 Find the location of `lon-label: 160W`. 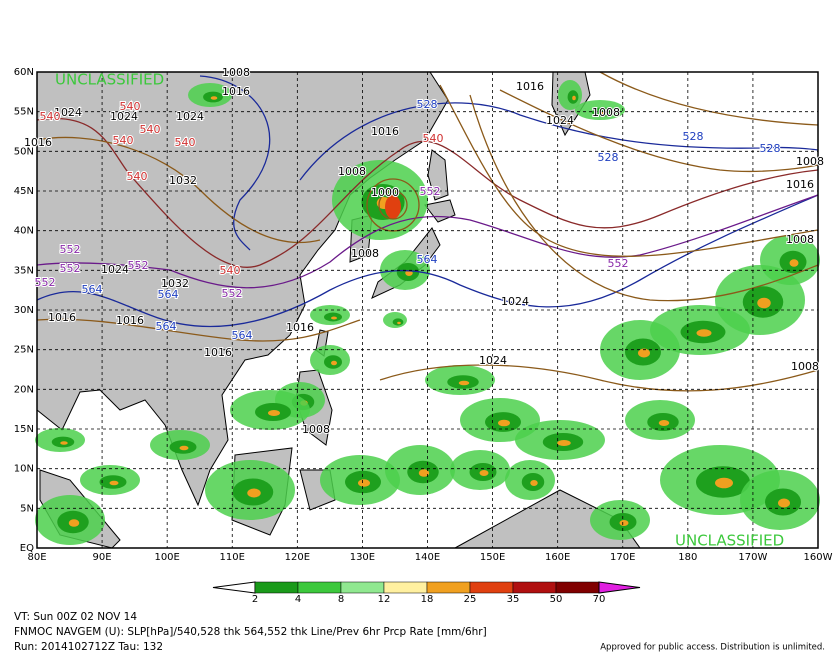

lon-label: 160W is located at coordinates (818, 557).